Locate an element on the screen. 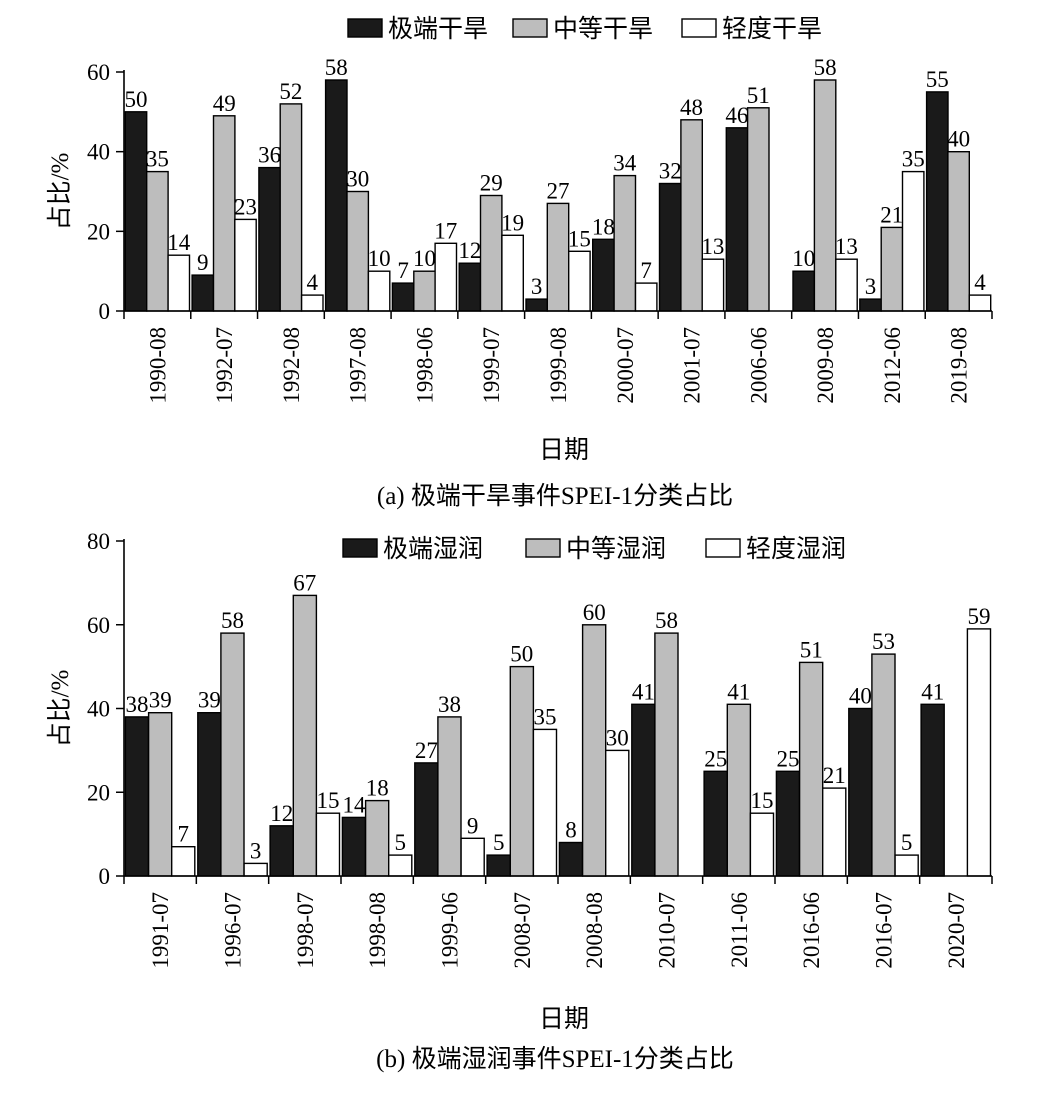  bar-轻度干旱-2001-07 is located at coordinates (713, 285).